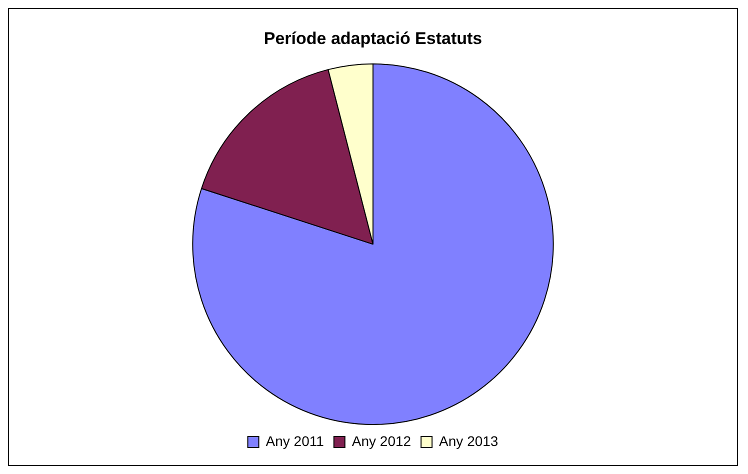 This screenshot has height=474, width=748. I want to click on chart-title: Període adaptació Estatuts, so click(373, 38).